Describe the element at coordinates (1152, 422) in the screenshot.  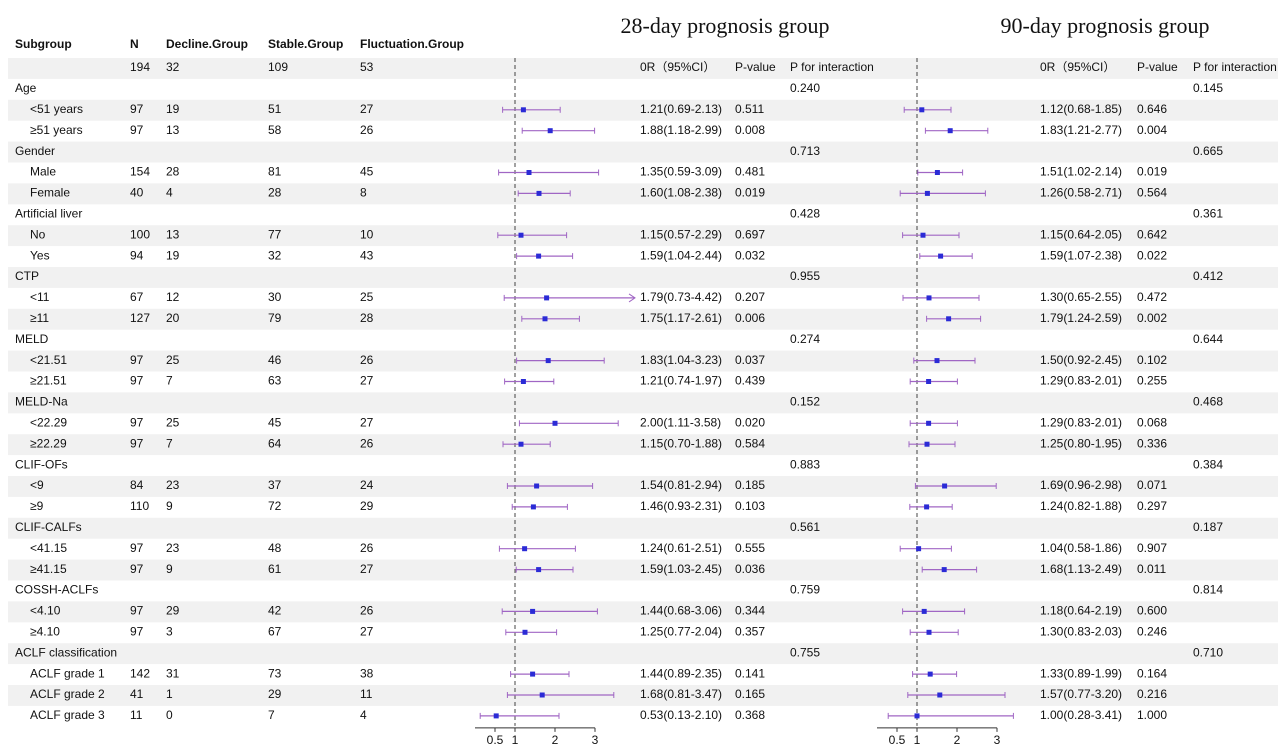
I see `p-value: 0.068` at that location.